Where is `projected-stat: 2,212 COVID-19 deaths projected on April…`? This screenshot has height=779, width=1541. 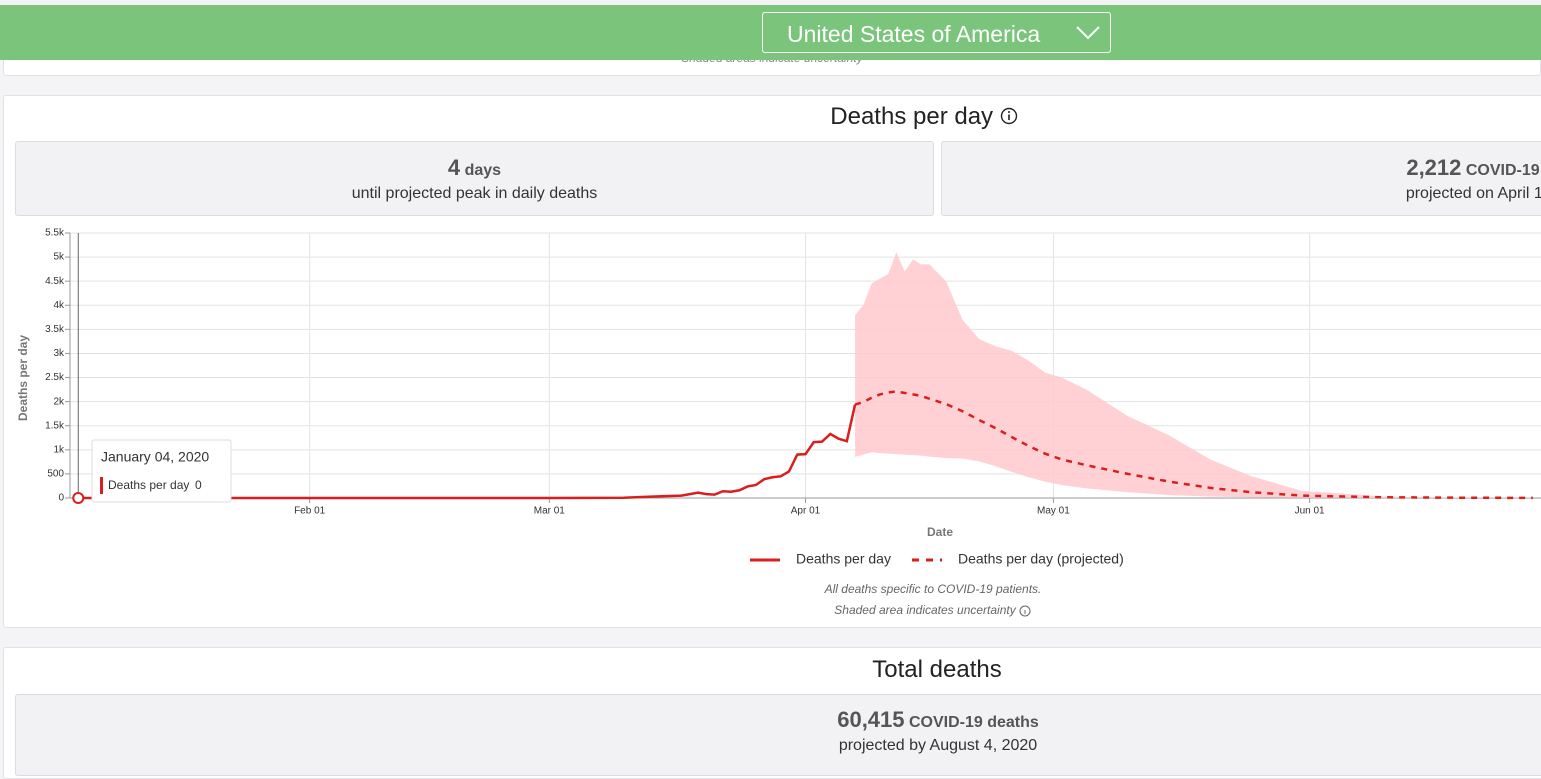
projected-stat: 2,212 COVID-19 deaths projected on April… is located at coordinates (1241, 178).